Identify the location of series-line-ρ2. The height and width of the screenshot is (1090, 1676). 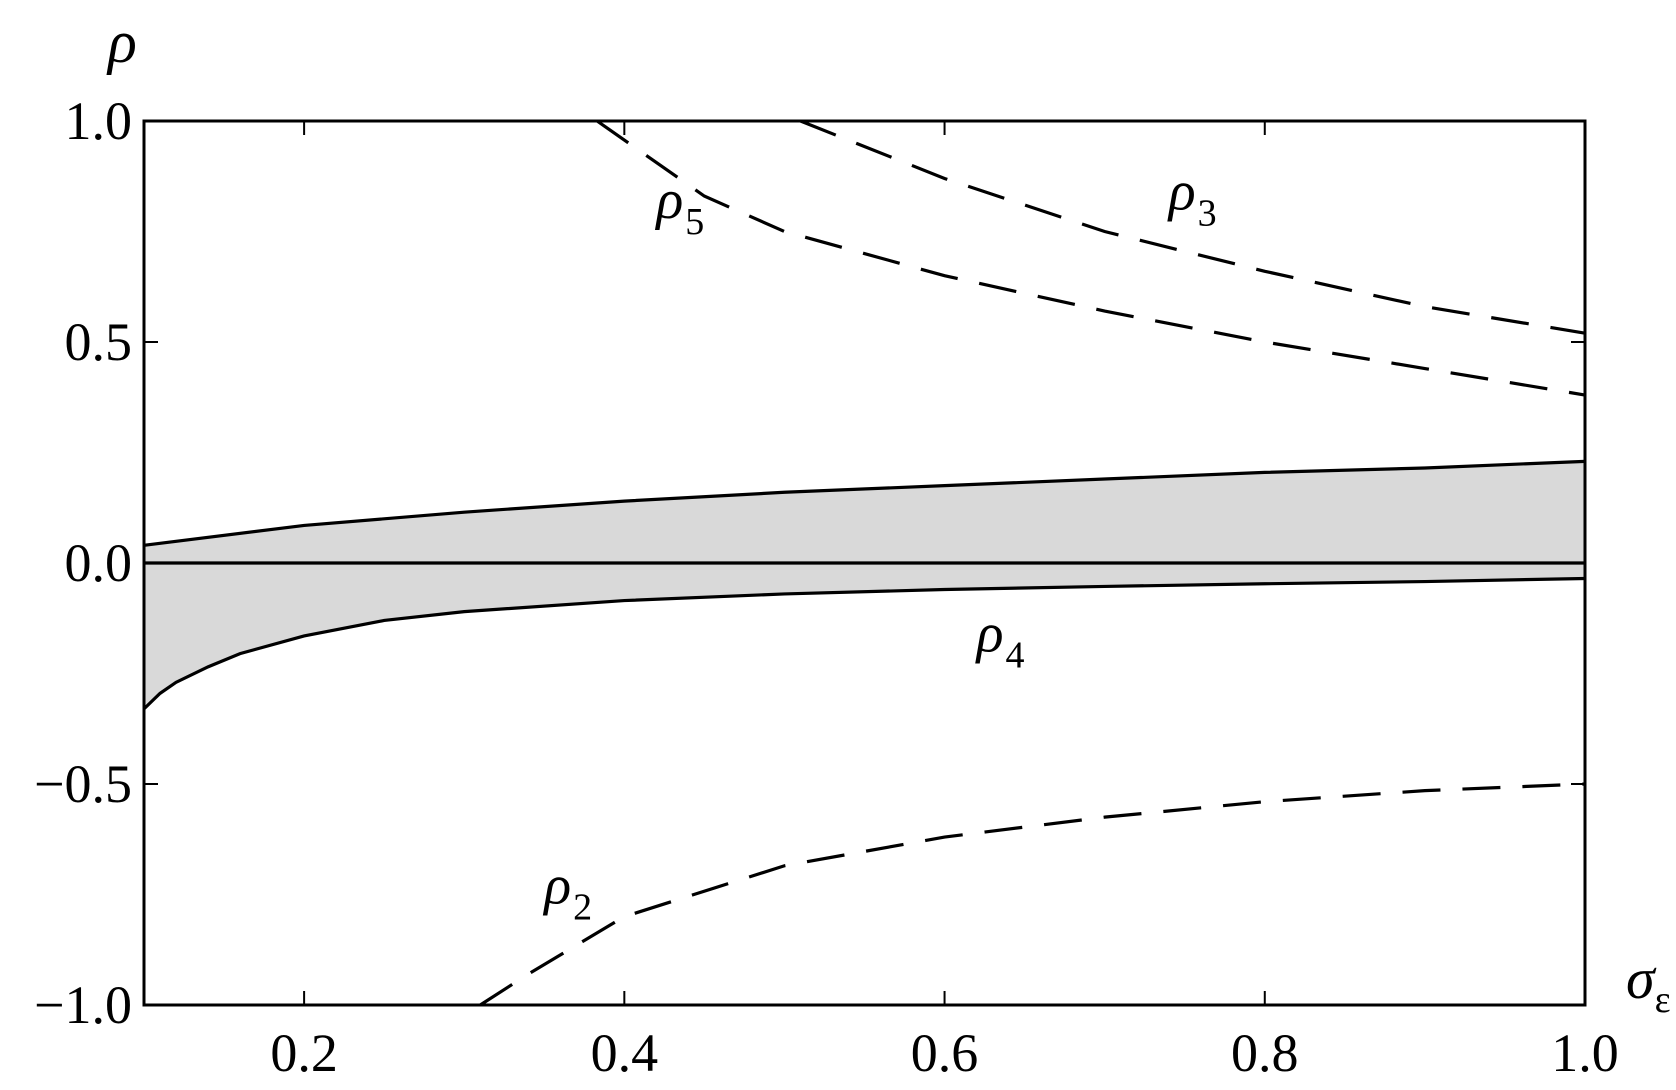
(1032, 894).